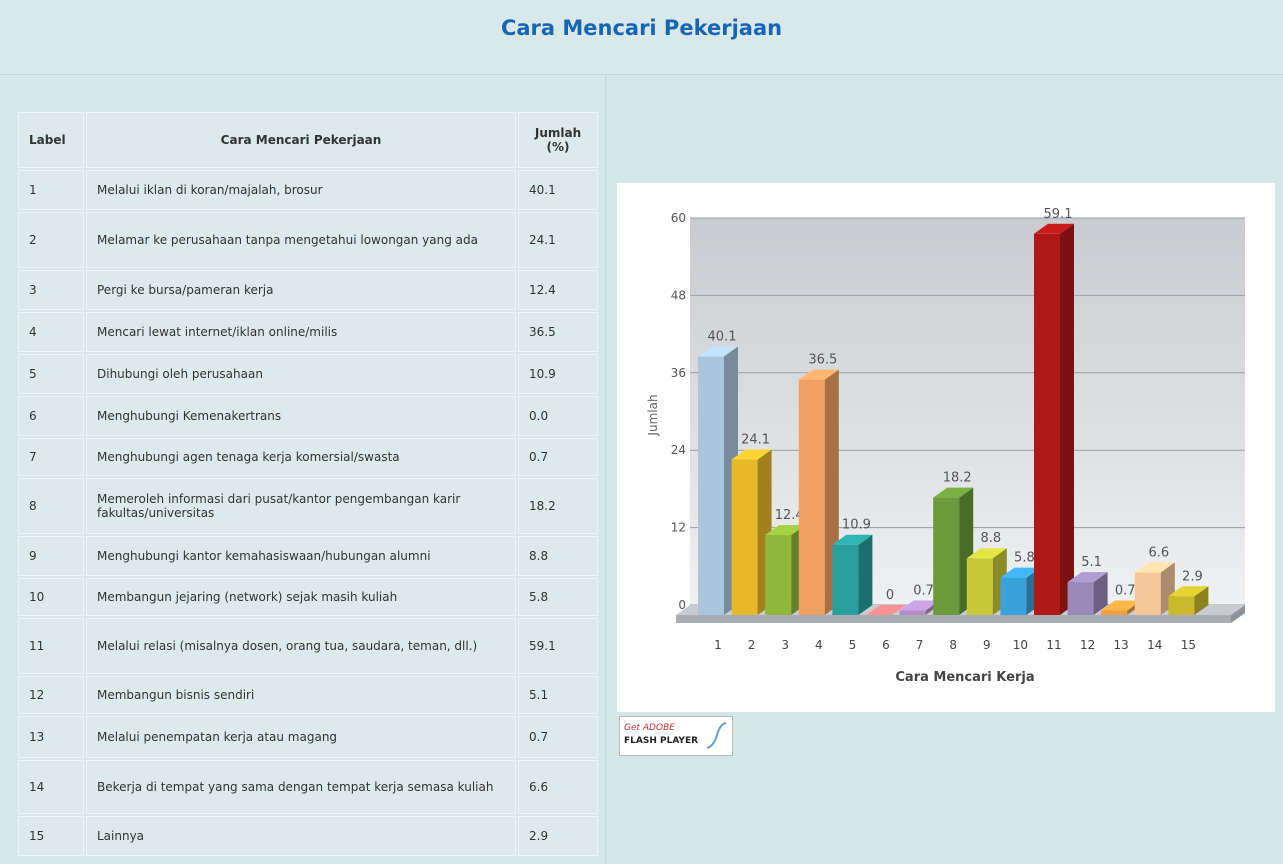  Describe the element at coordinates (716, 735) in the screenshot. I see `flash-icon` at that location.